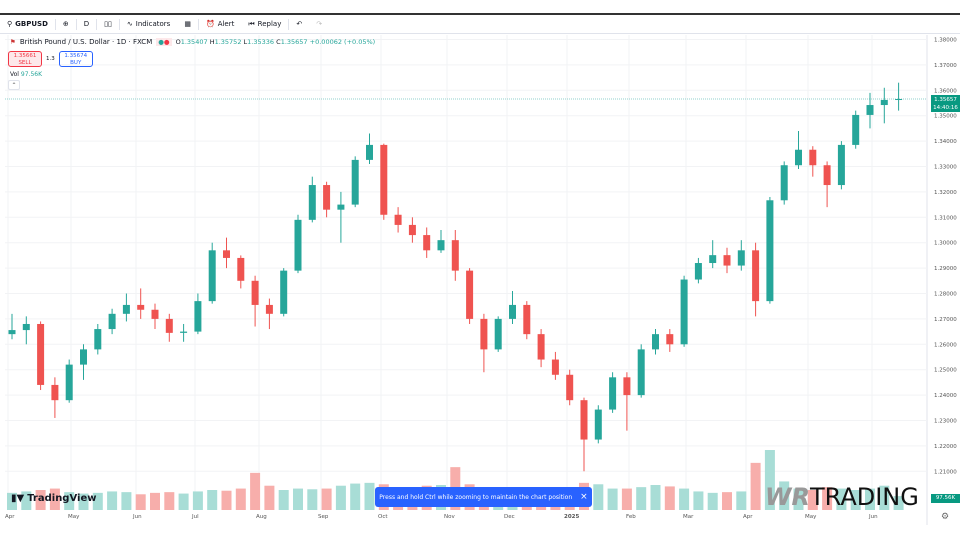 The height and width of the screenshot is (540, 960). Describe the element at coordinates (842, 497) in the screenshot. I see `wr-trading-watermark: WRTRADING` at that location.